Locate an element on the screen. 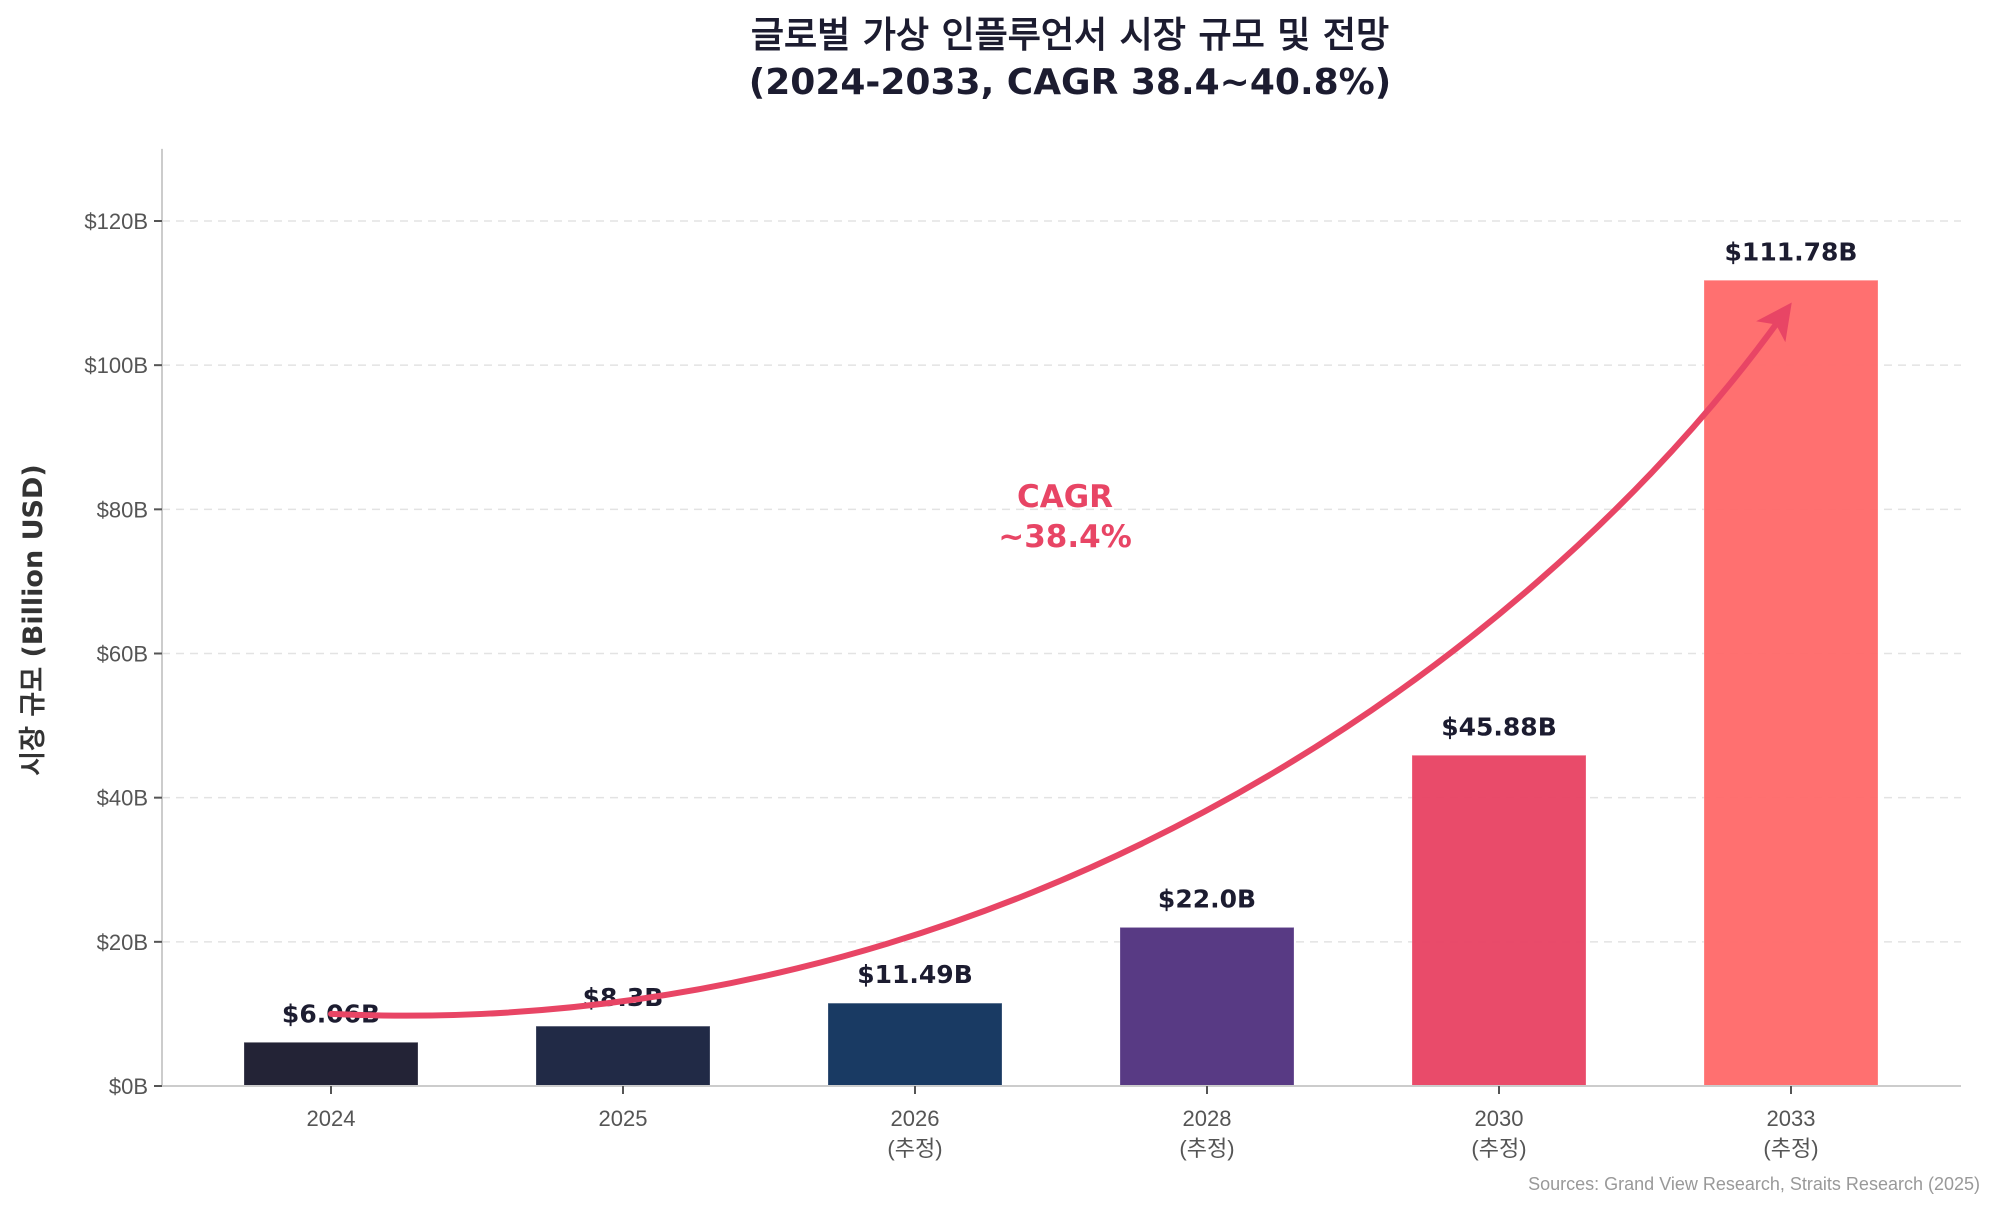  y-tick-label: $40B is located at coordinates (122, 798).